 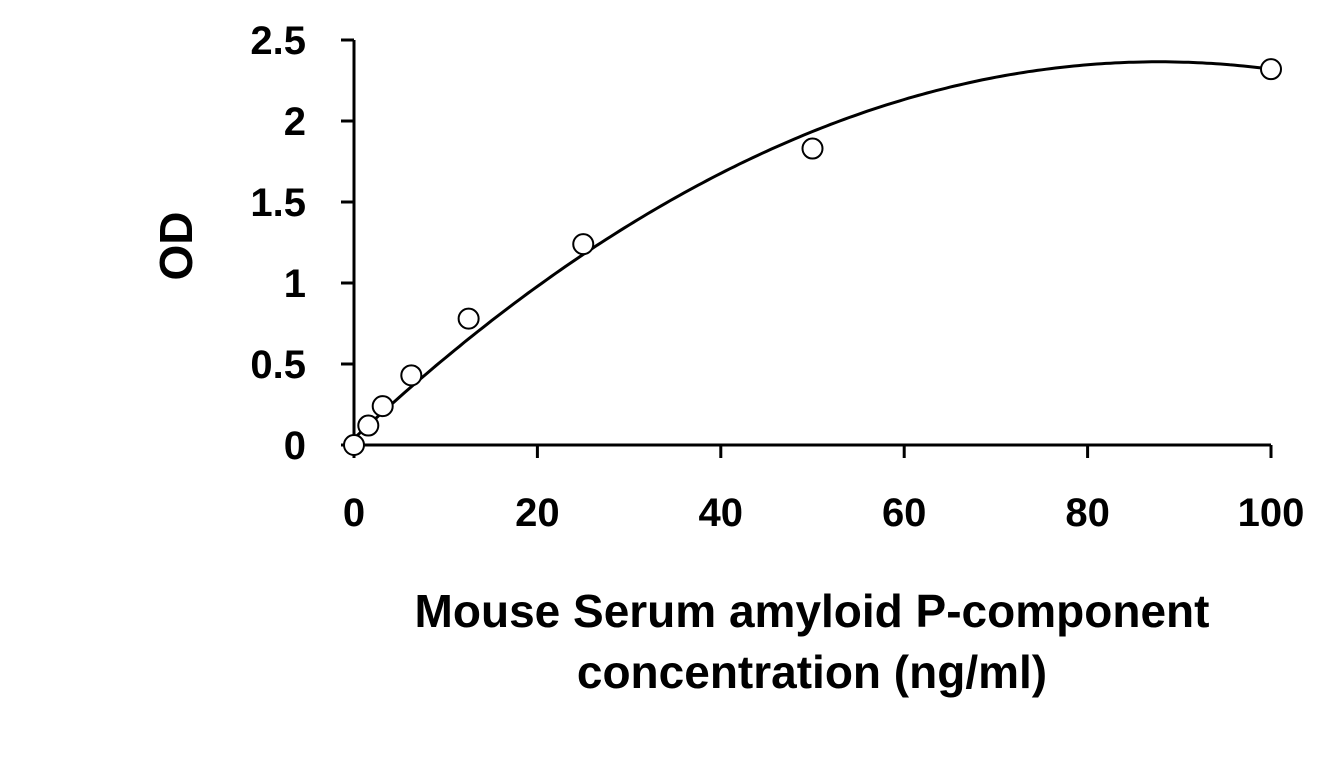 What do you see at coordinates (1271, 513) in the screenshot?
I see `x-tick-label: 100` at bounding box center [1271, 513].